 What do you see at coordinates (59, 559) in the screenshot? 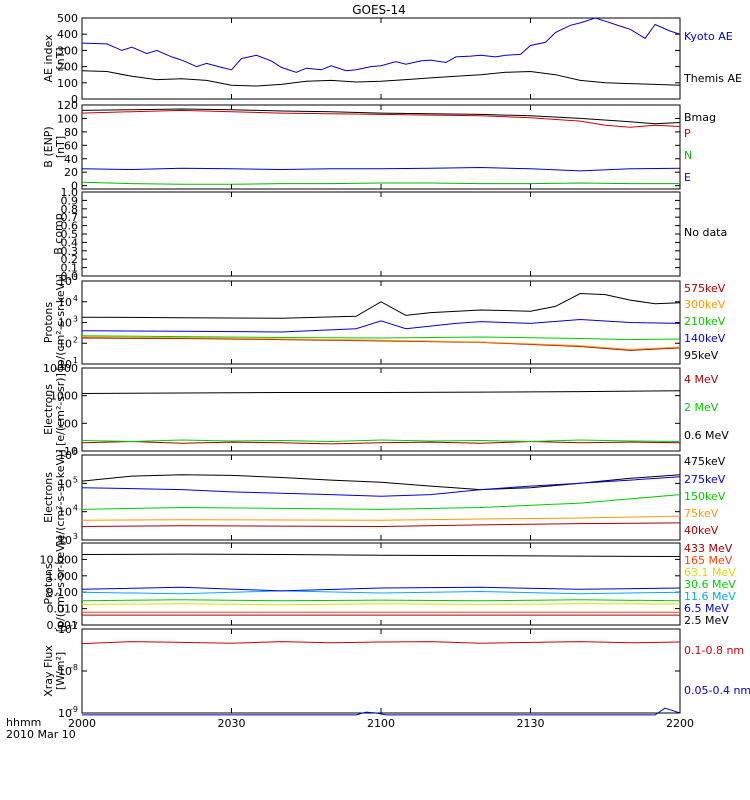
I see `y-tick-label: 10.000` at bounding box center [59, 559].